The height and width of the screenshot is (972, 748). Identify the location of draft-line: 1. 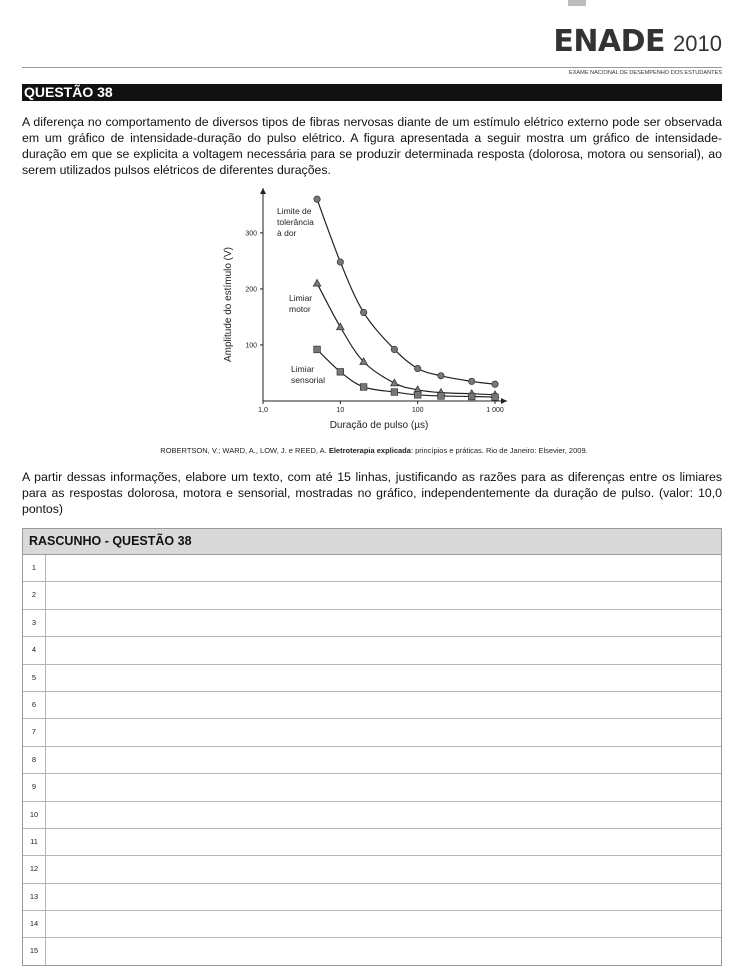
(372, 568).